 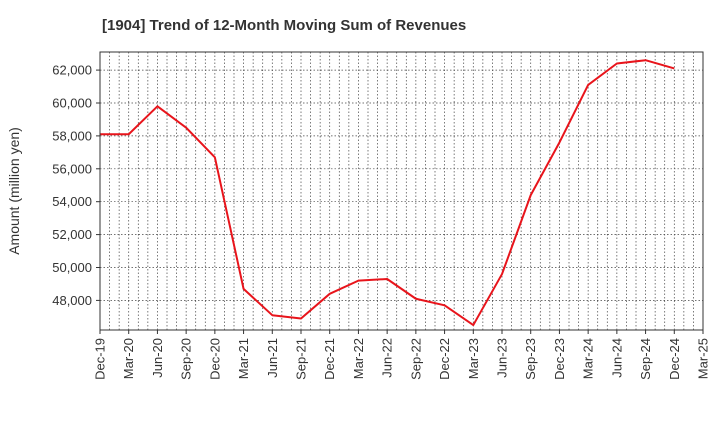 What do you see at coordinates (502, 358) in the screenshot?
I see `x-tick-label: Jun-23` at bounding box center [502, 358].